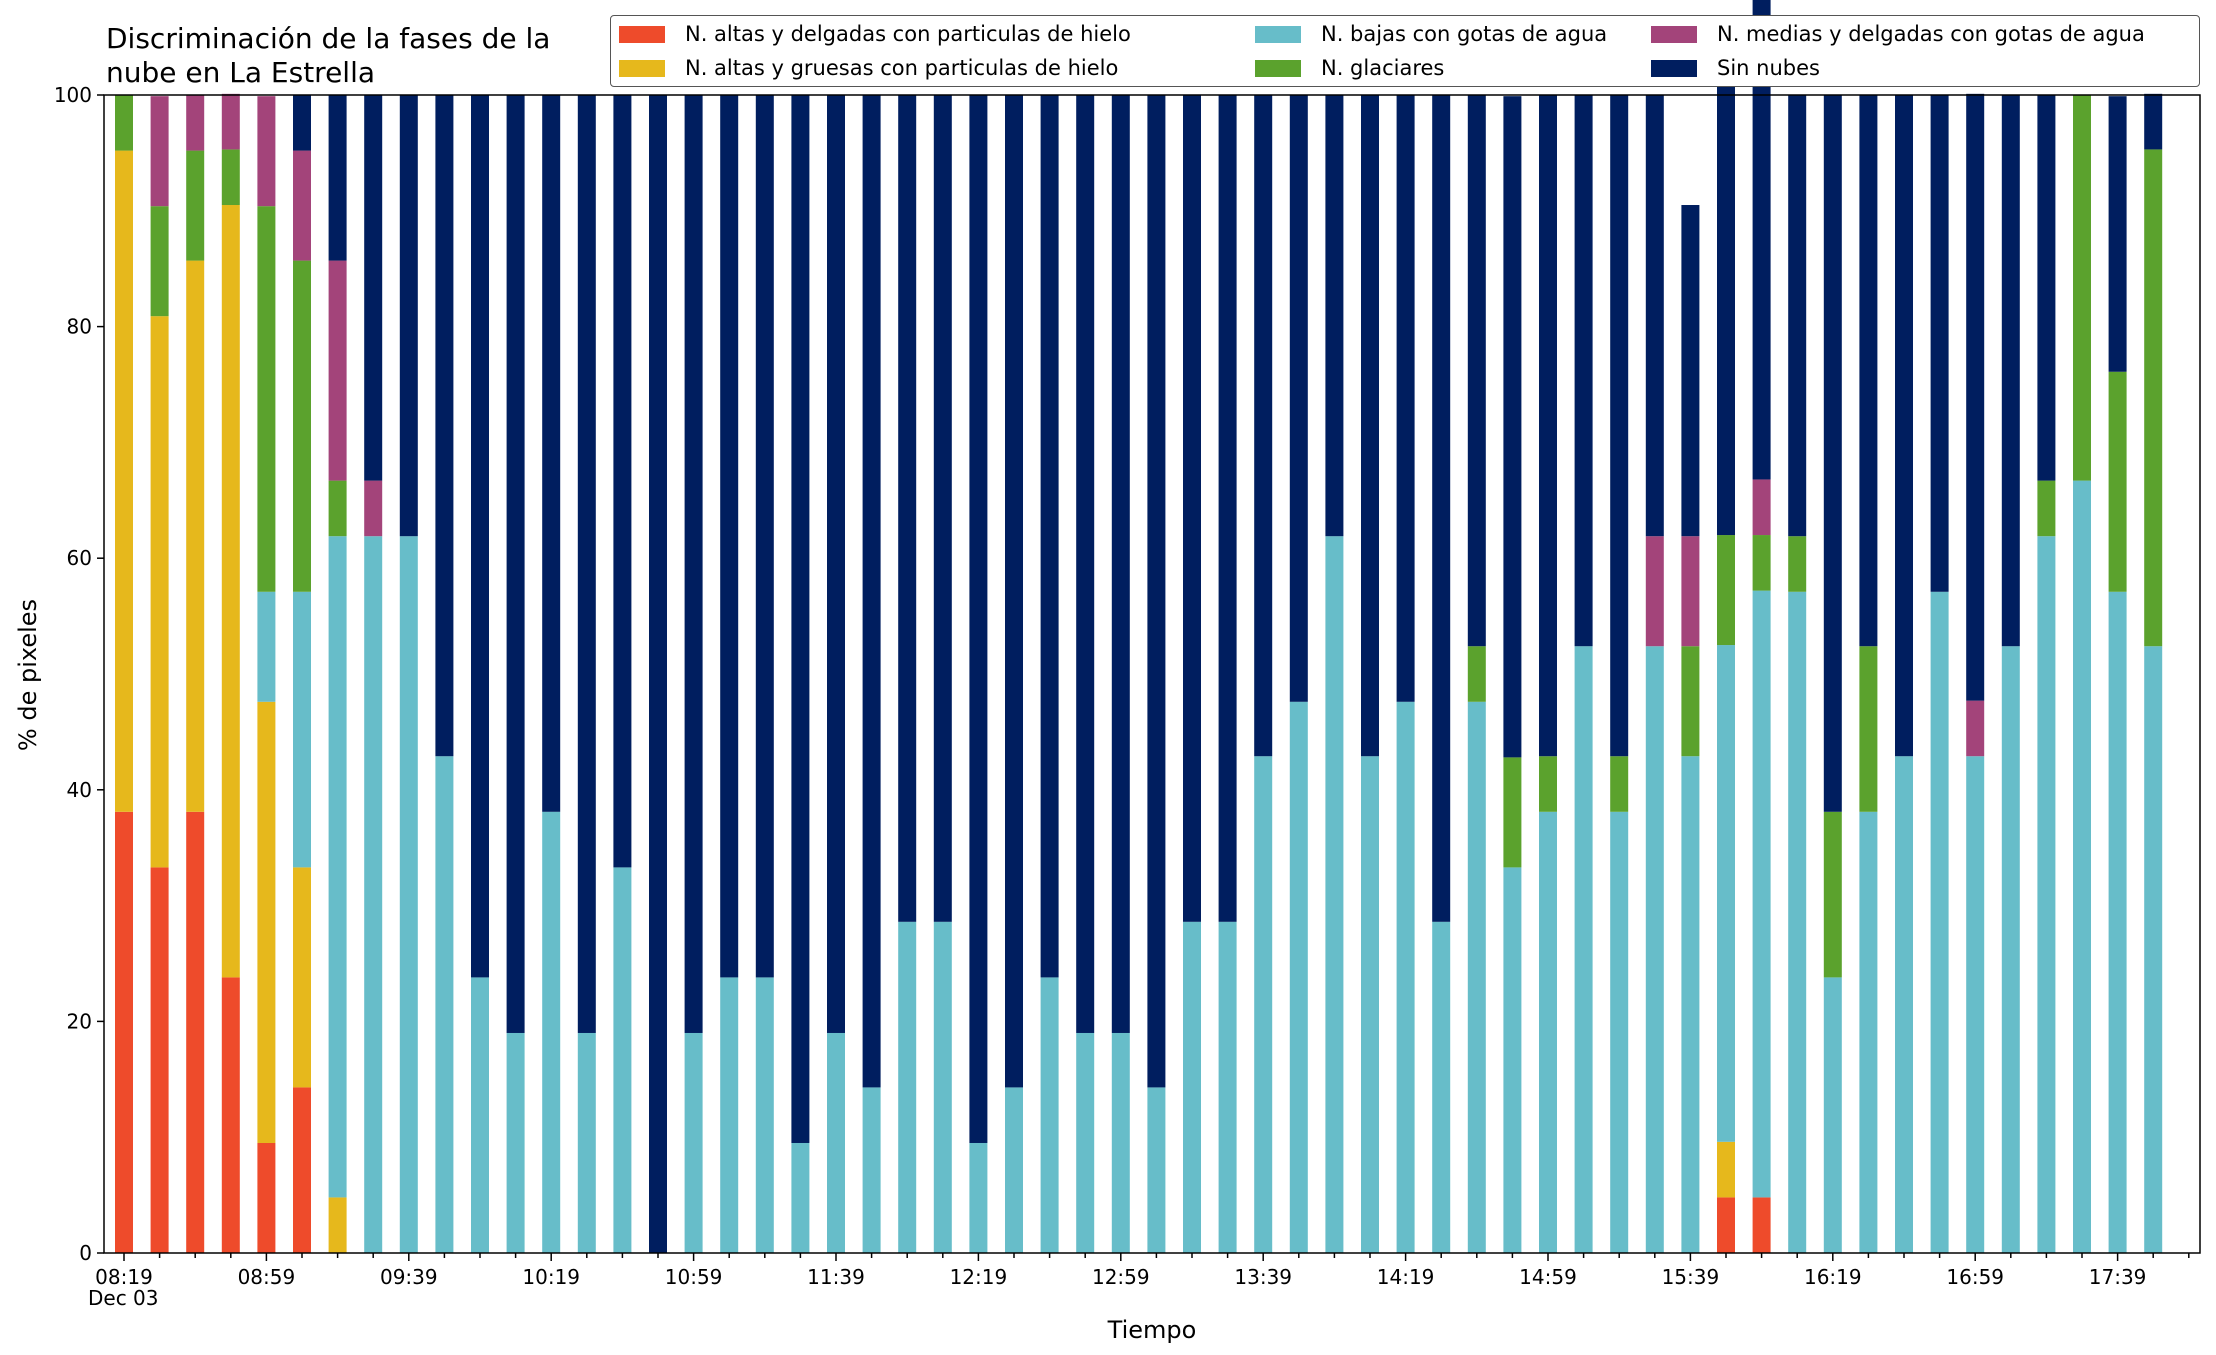 Image resolution: width=2216 pixels, height=1355 pixels. I want to click on x-tick-label: 14:59, so click(1548, 1277).